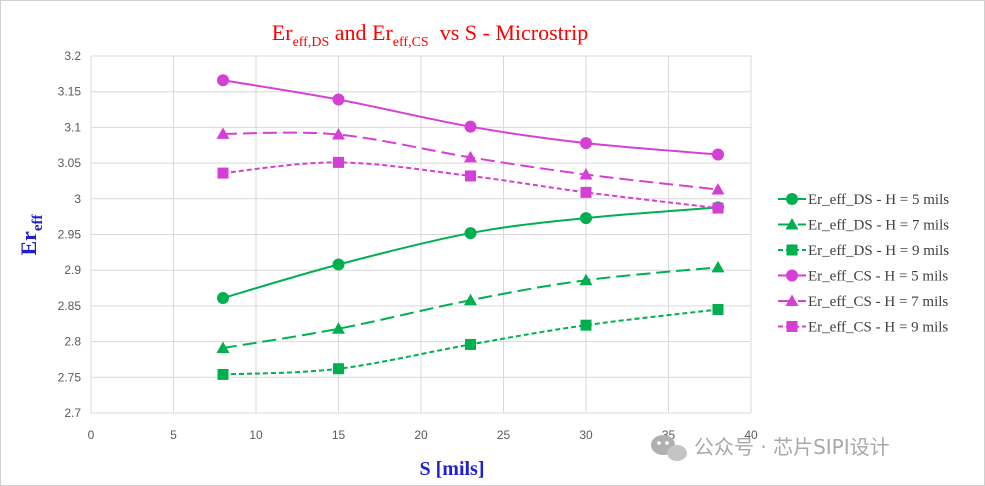 The image size is (985, 486). What do you see at coordinates (72, 413) in the screenshot?
I see `y-tick-label: 2.7` at bounding box center [72, 413].